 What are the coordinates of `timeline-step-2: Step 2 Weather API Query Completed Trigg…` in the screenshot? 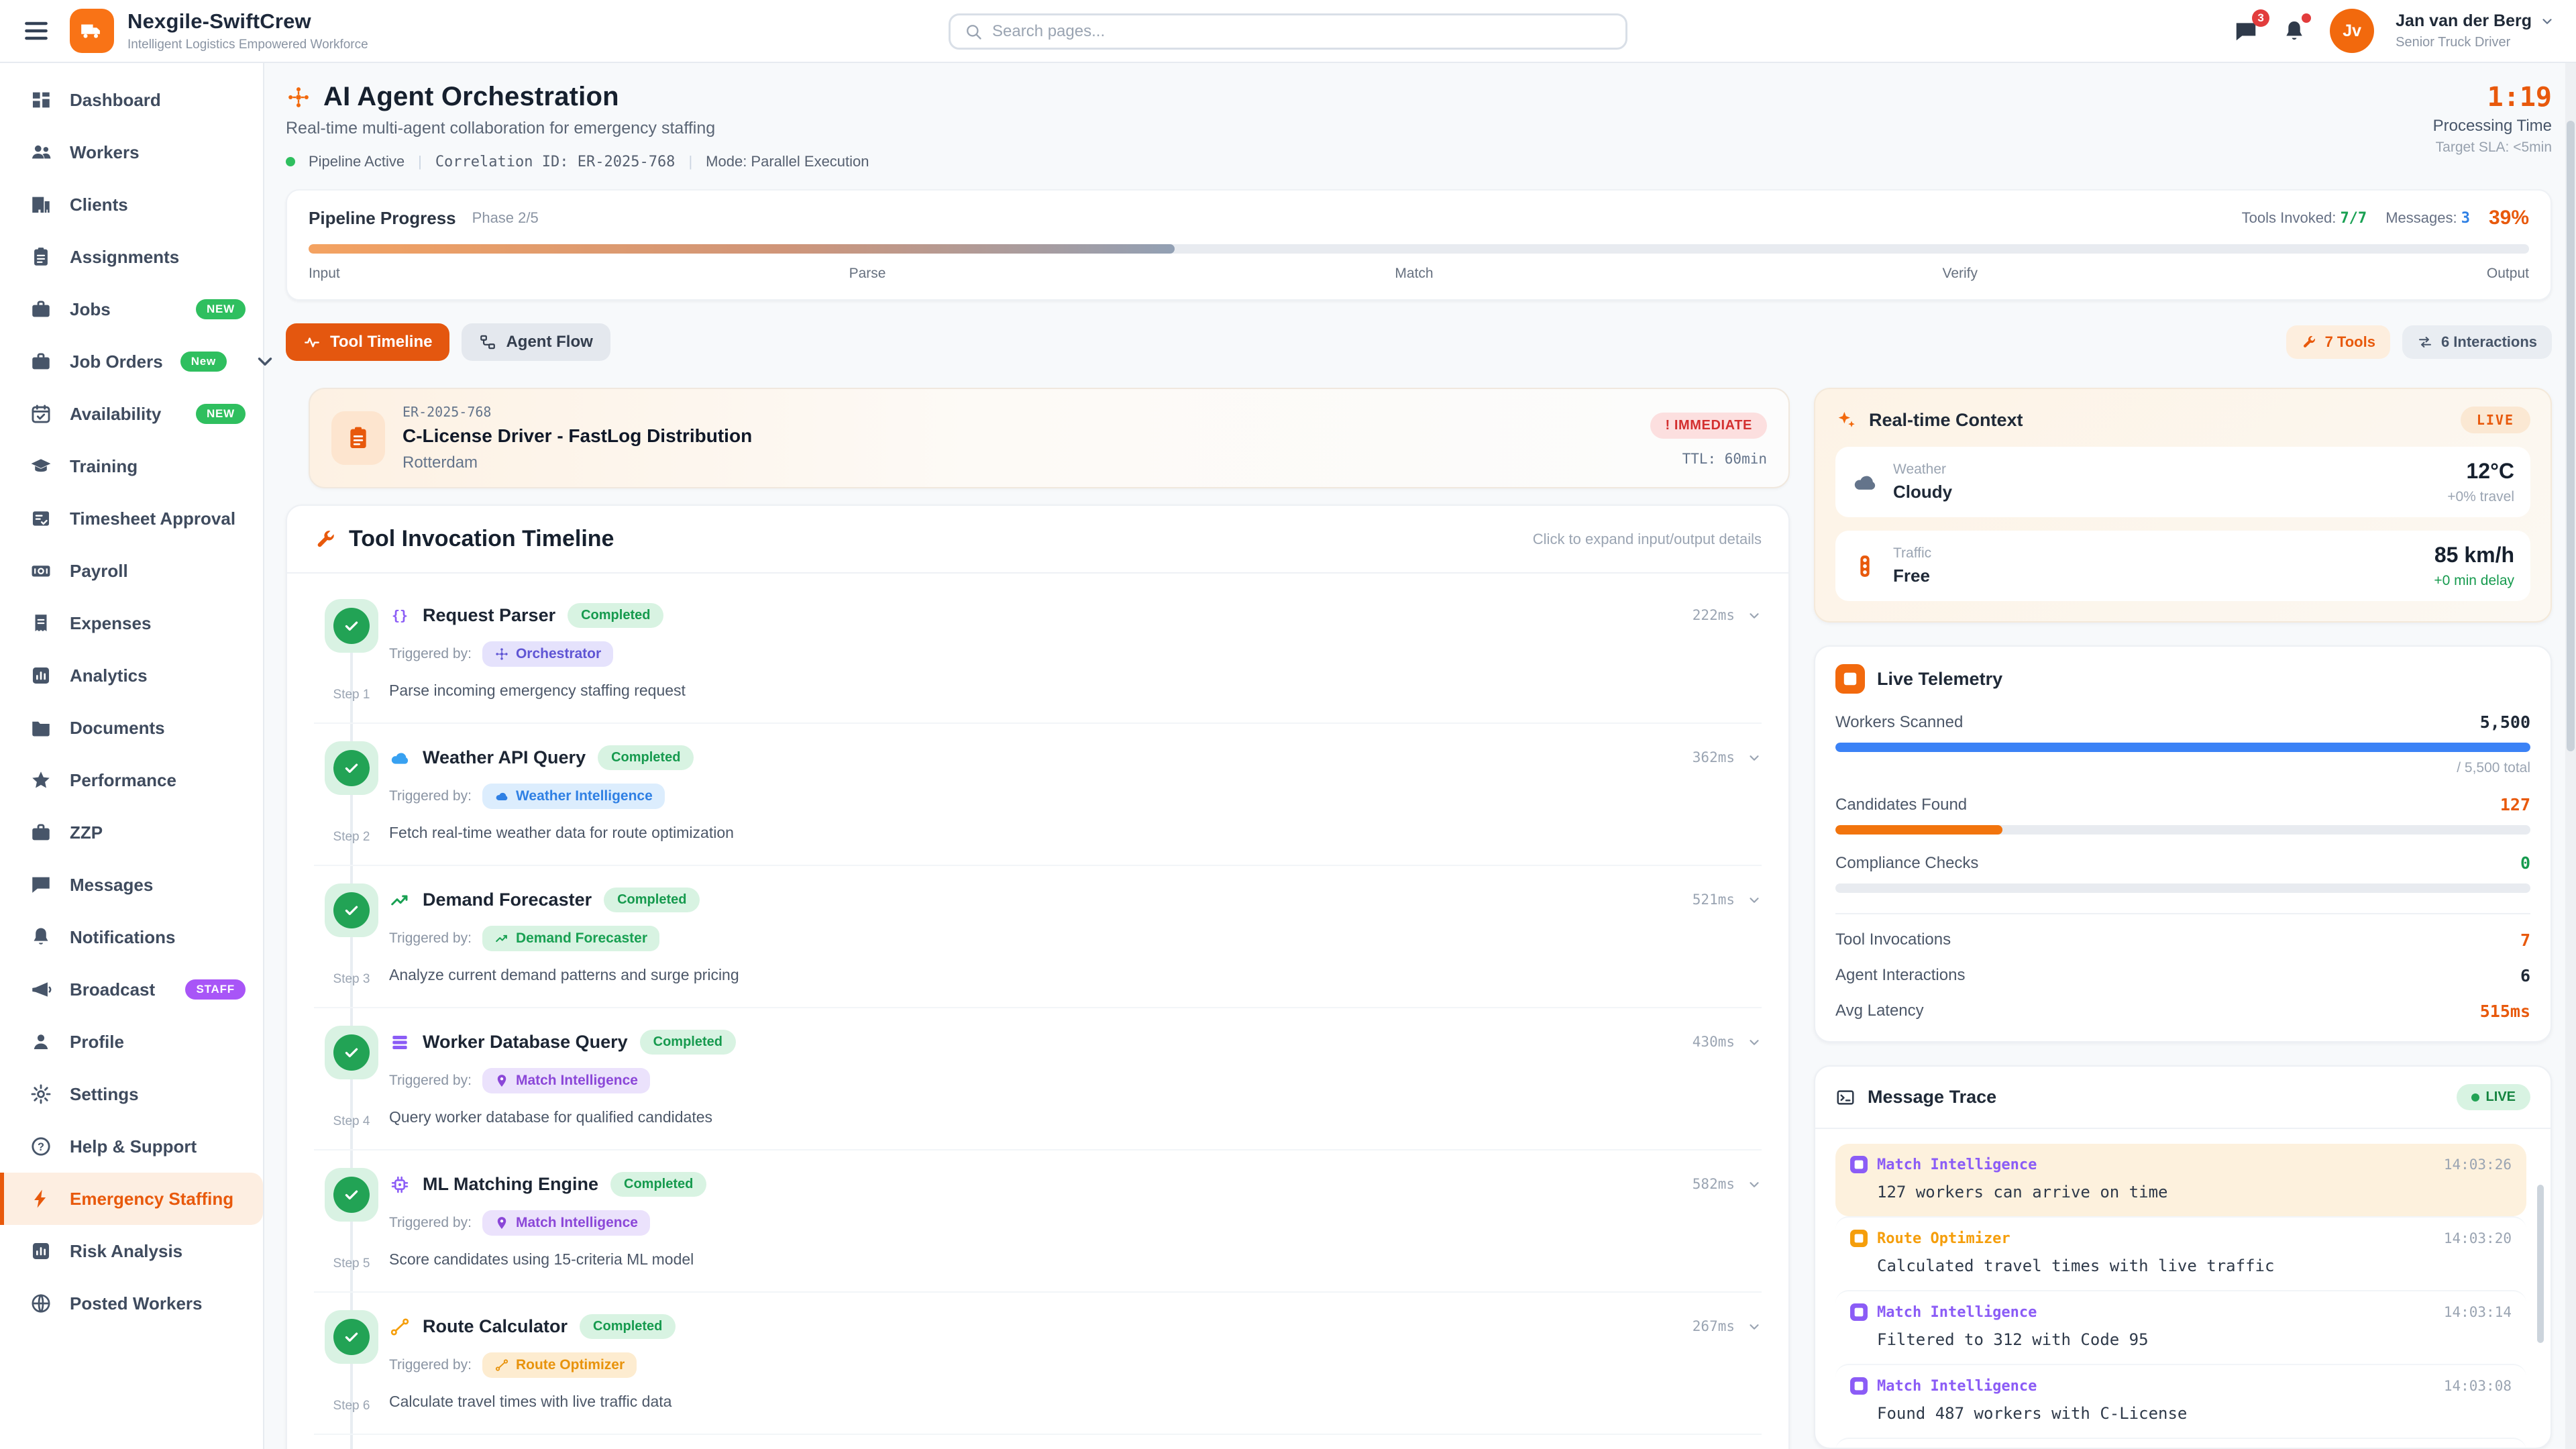 It's located at (1038, 795).